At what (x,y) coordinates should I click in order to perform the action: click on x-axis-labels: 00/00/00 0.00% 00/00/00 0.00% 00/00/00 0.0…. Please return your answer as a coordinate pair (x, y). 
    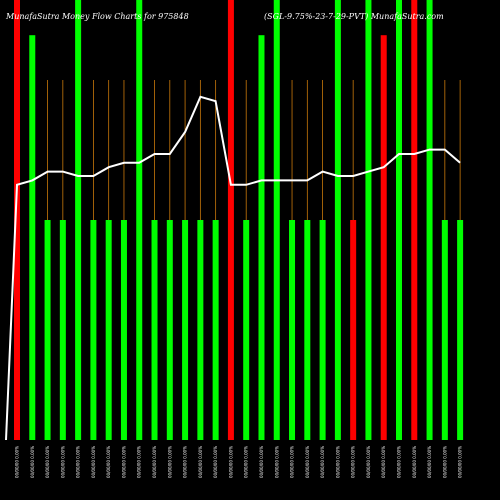
    Looking at the image, I should click on (239, 462).